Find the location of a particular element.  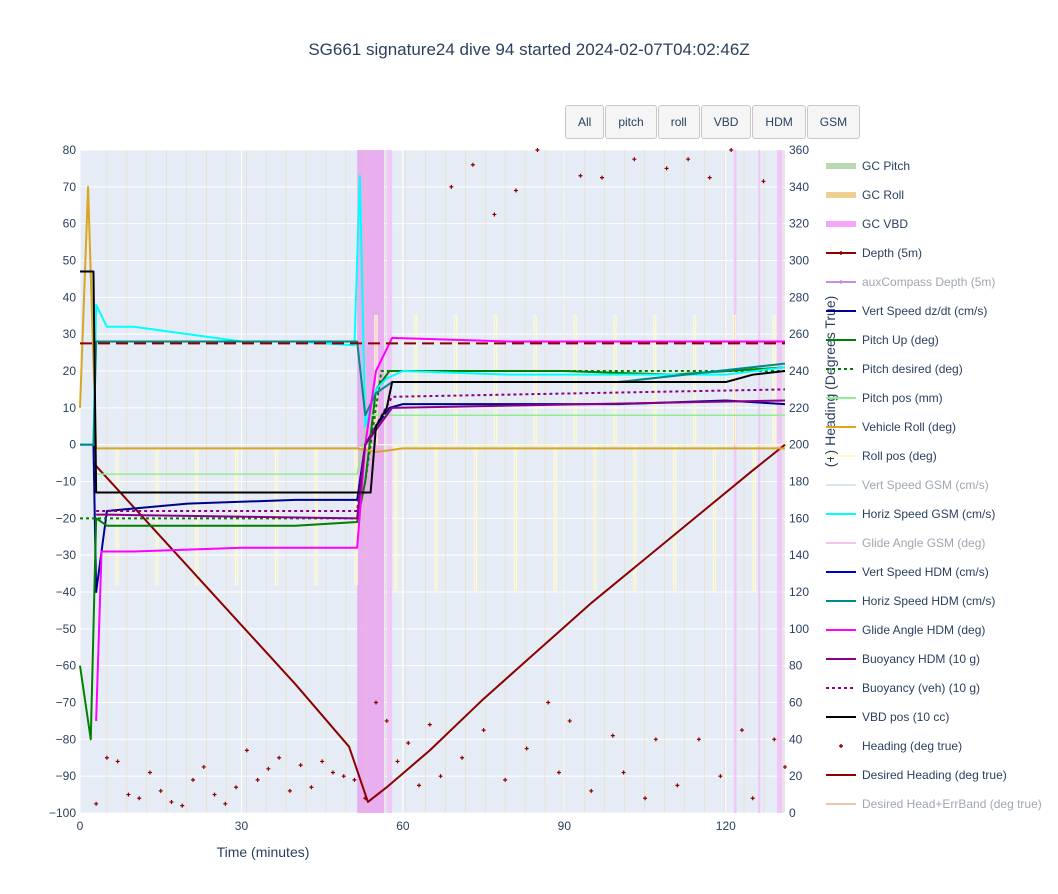

series-buoyancy-veh-10-g is located at coordinates (441, 450).